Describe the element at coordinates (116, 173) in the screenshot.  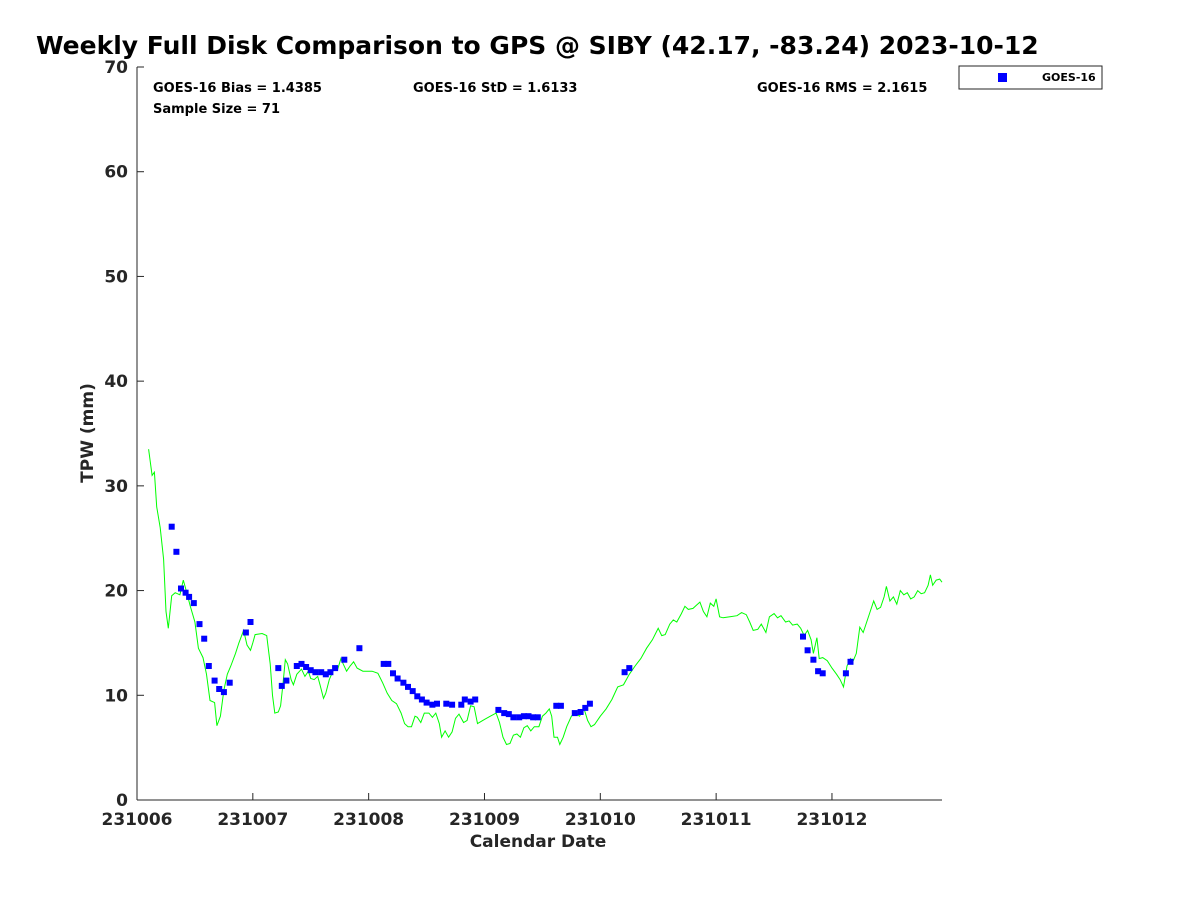
I see `y-tick-label: 60` at that location.